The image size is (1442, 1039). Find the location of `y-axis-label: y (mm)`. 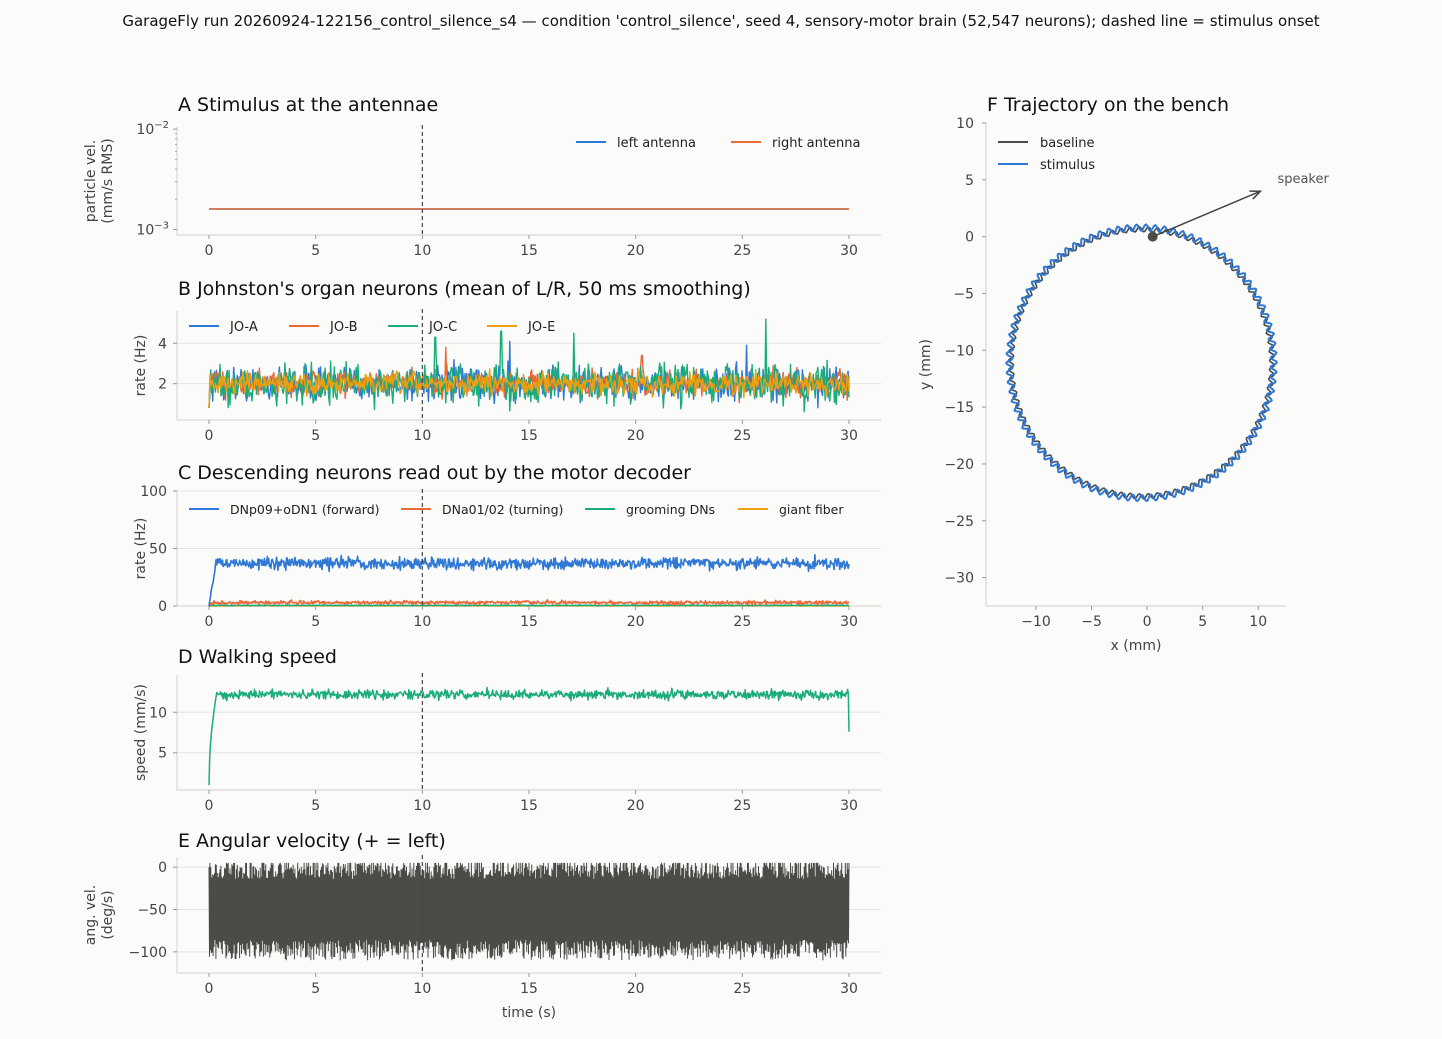

y-axis-label: y (mm) is located at coordinates (926, 364).